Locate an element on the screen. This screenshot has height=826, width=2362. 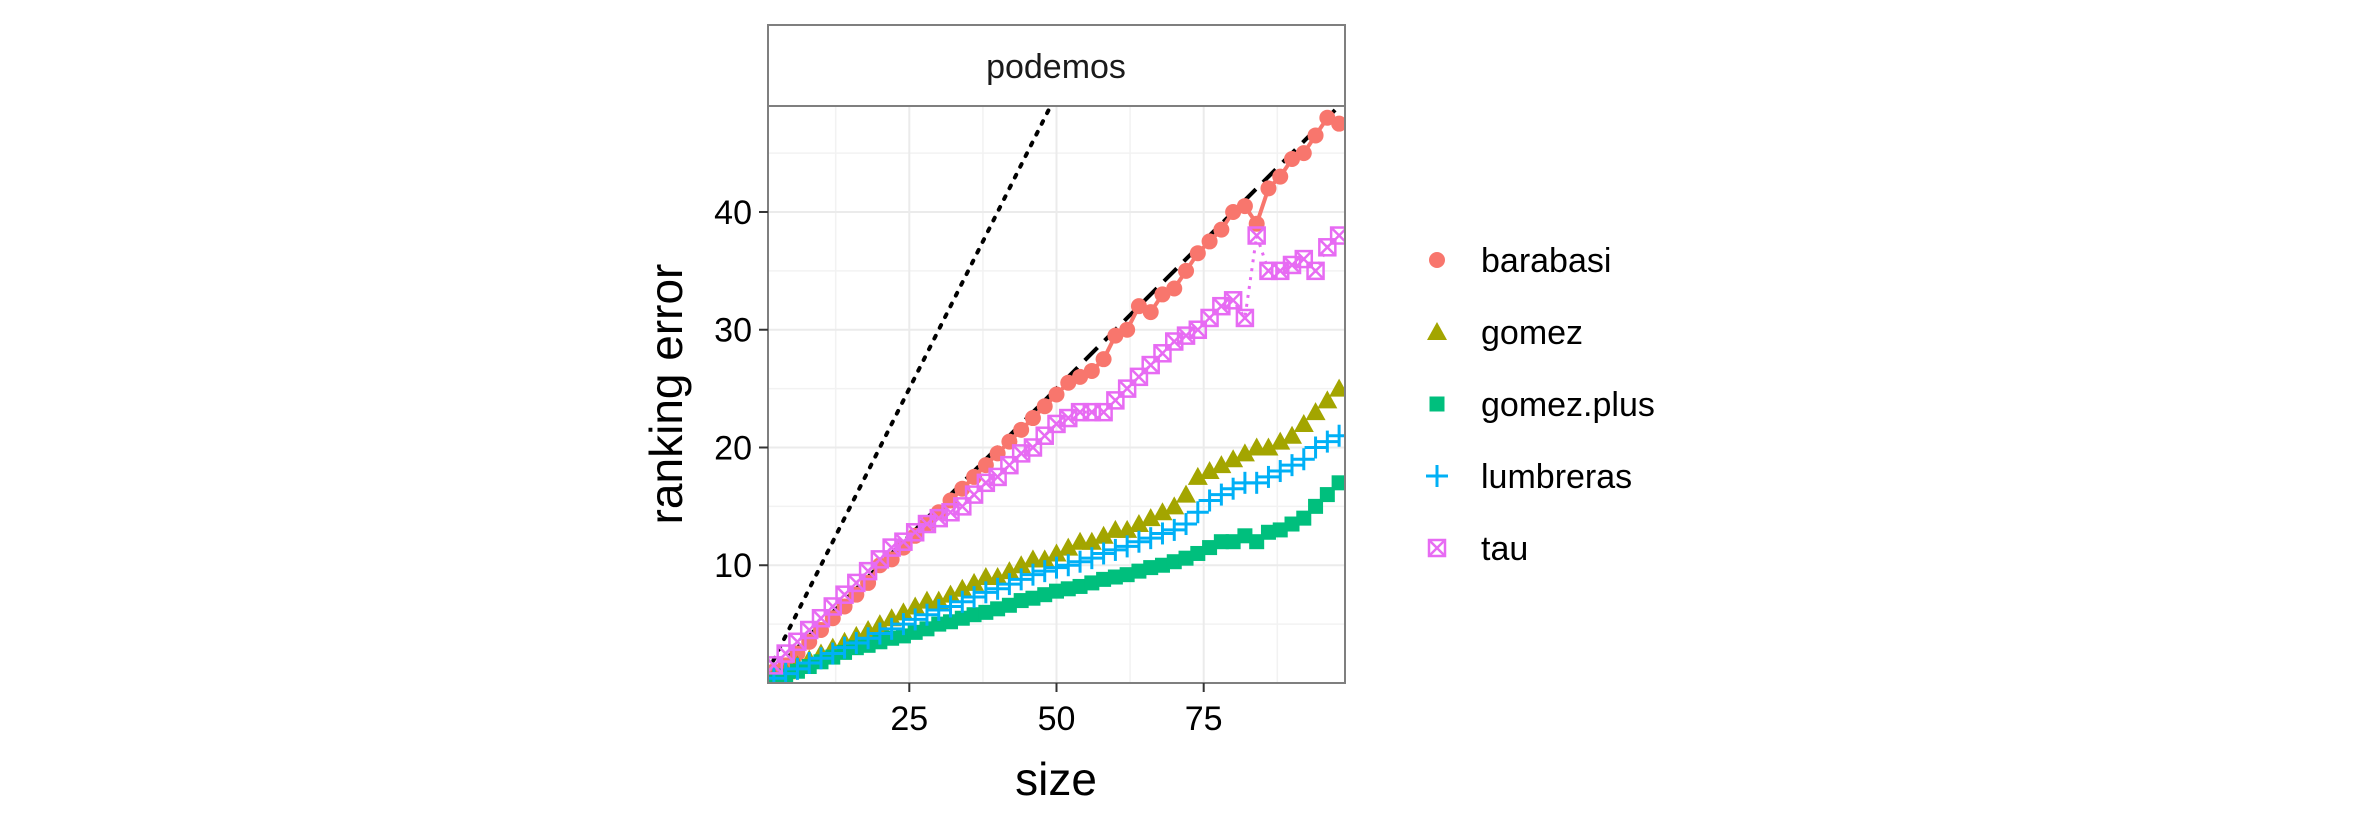
legend-item-lumbreras: lumbreras is located at coordinates (1529, 477).